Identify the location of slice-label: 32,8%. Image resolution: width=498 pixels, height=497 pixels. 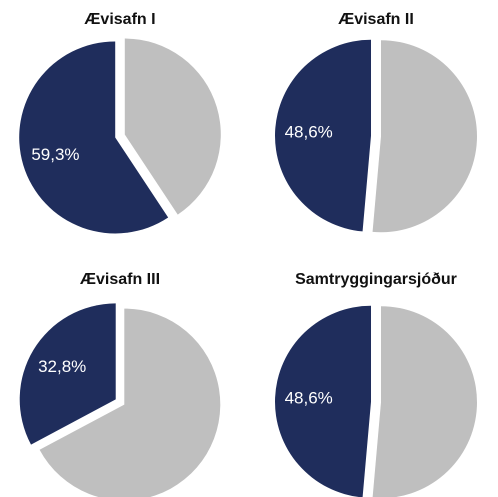
(62, 366).